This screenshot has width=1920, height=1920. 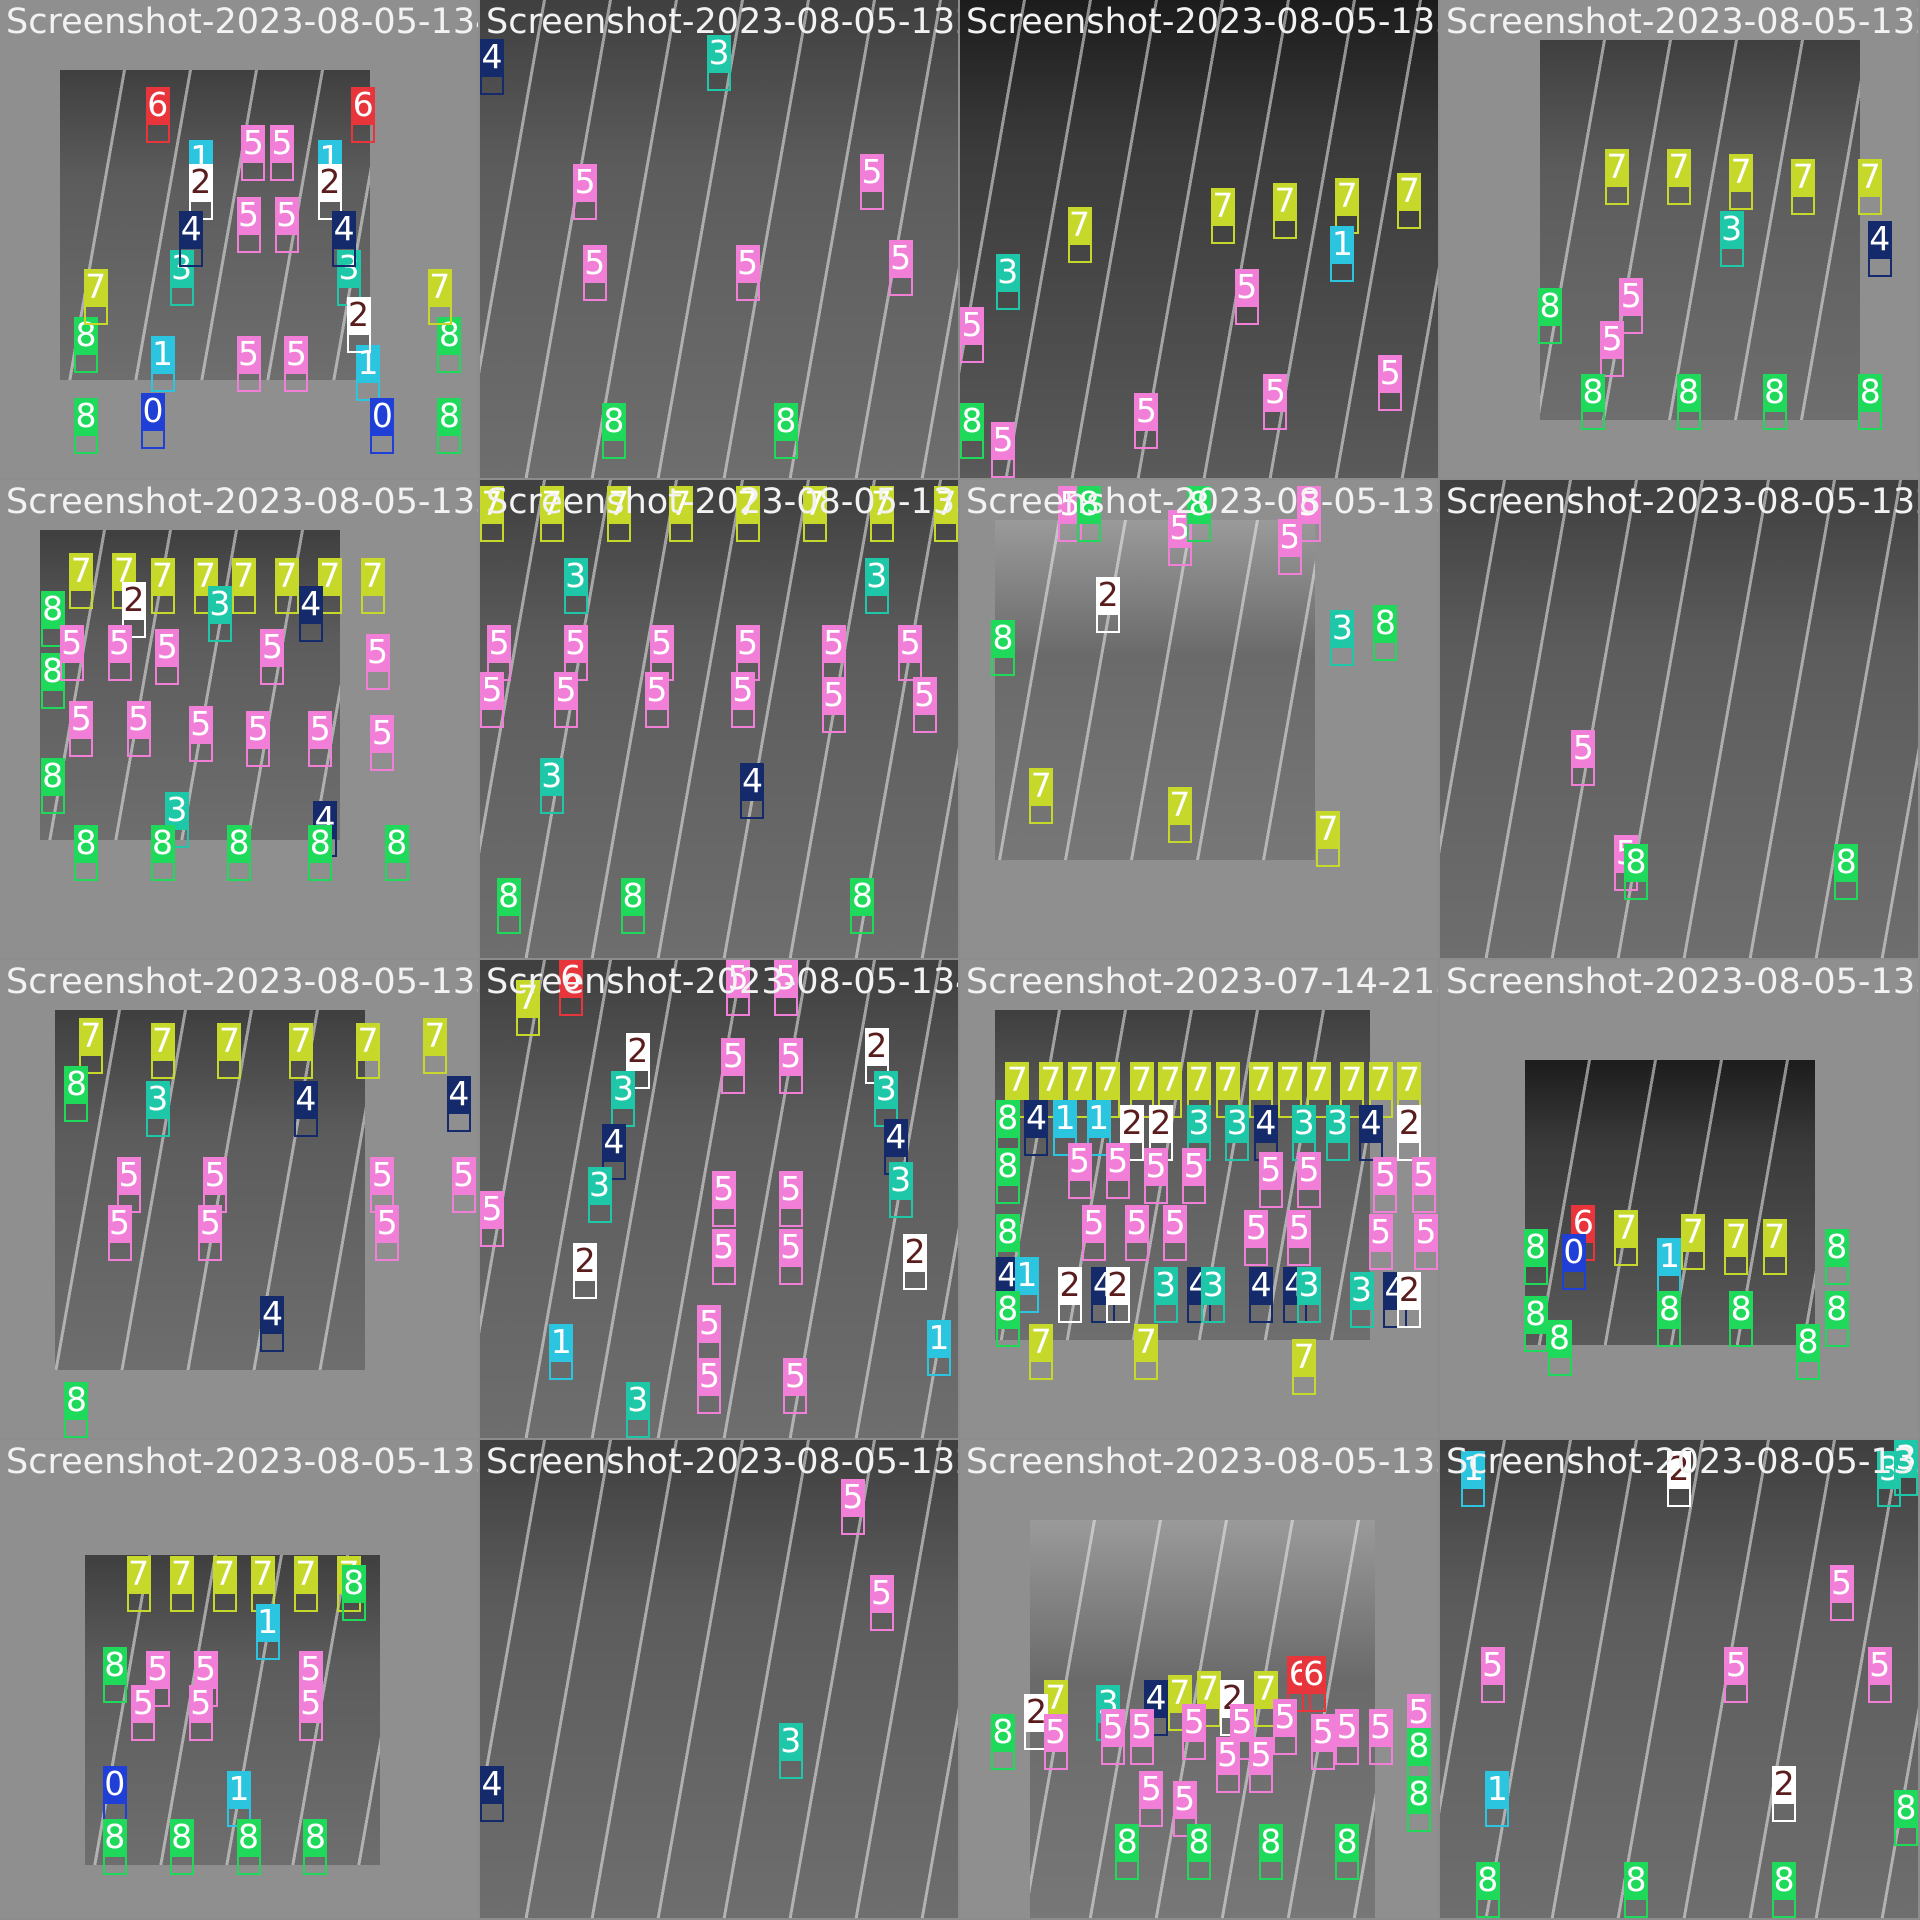 I want to click on tile-caption: Screenshot-2023-08-05-132520_png.rf.8820, so click(x=1682, y=502).